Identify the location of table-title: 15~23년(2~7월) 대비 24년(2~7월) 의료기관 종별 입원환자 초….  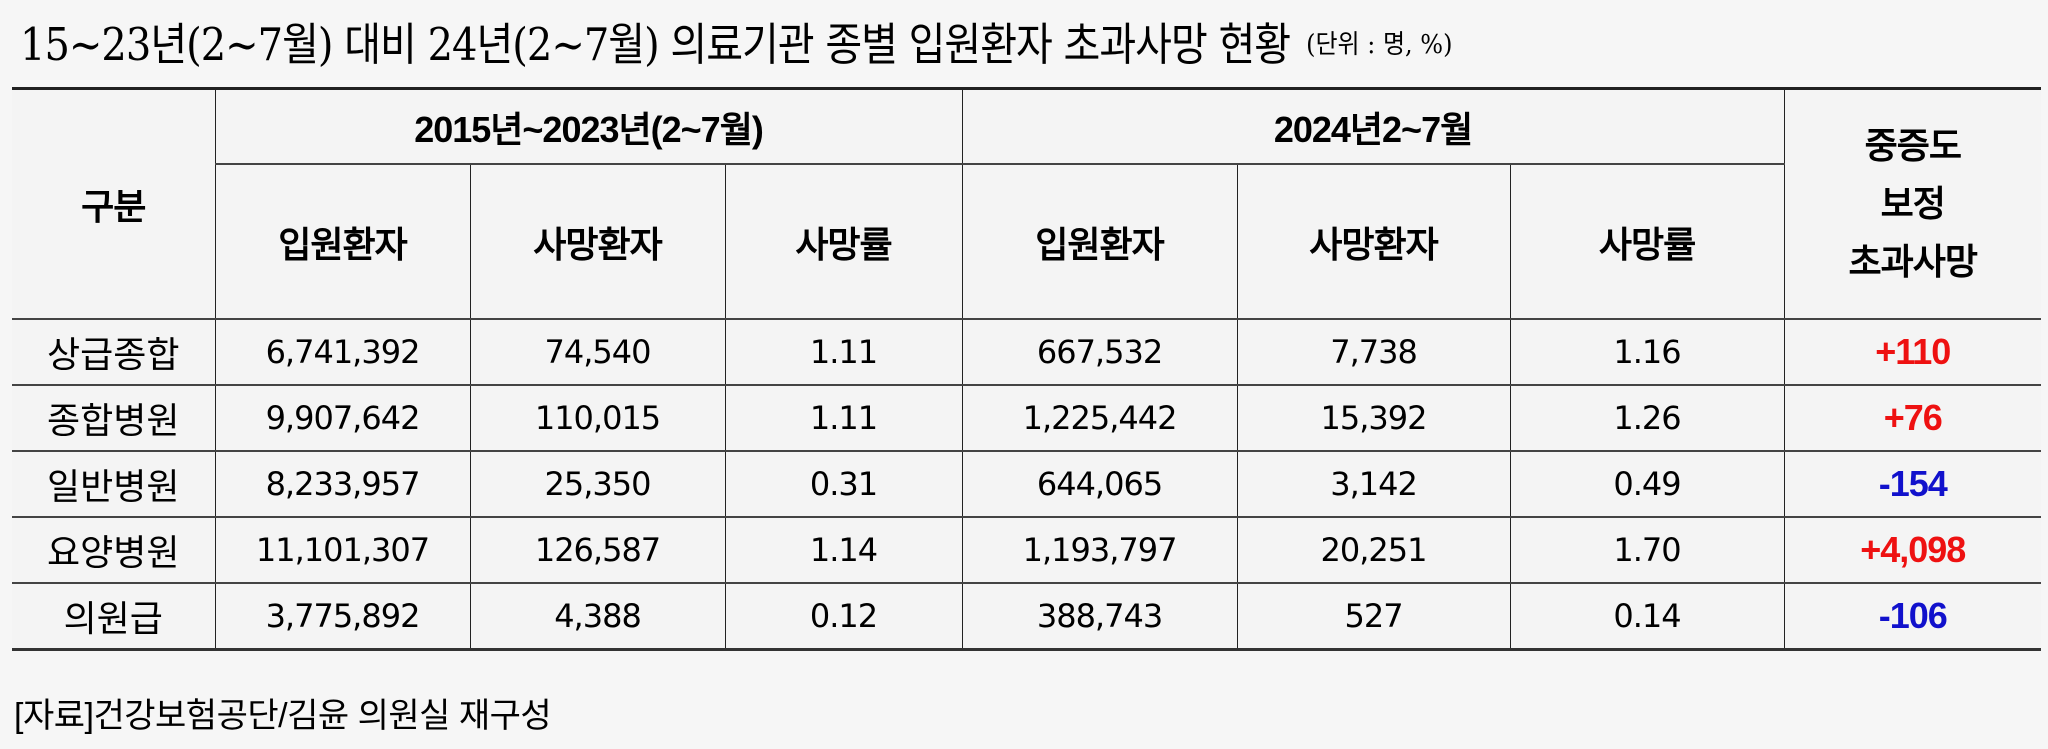
(736, 41).